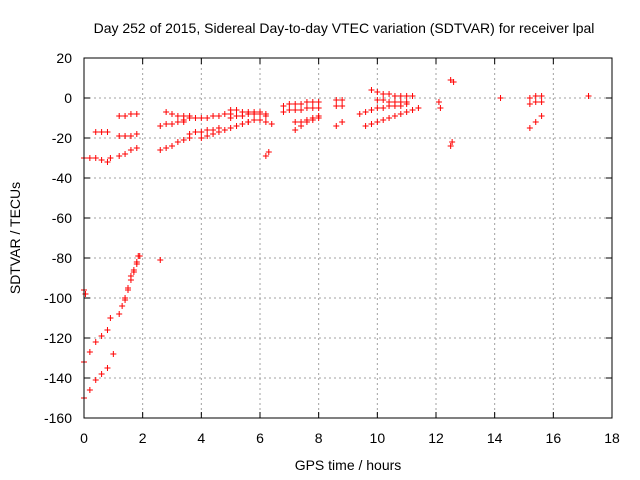 The height and width of the screenshot is (480, 640). I want to click on y-tick-label: -140, so click(58, 378).